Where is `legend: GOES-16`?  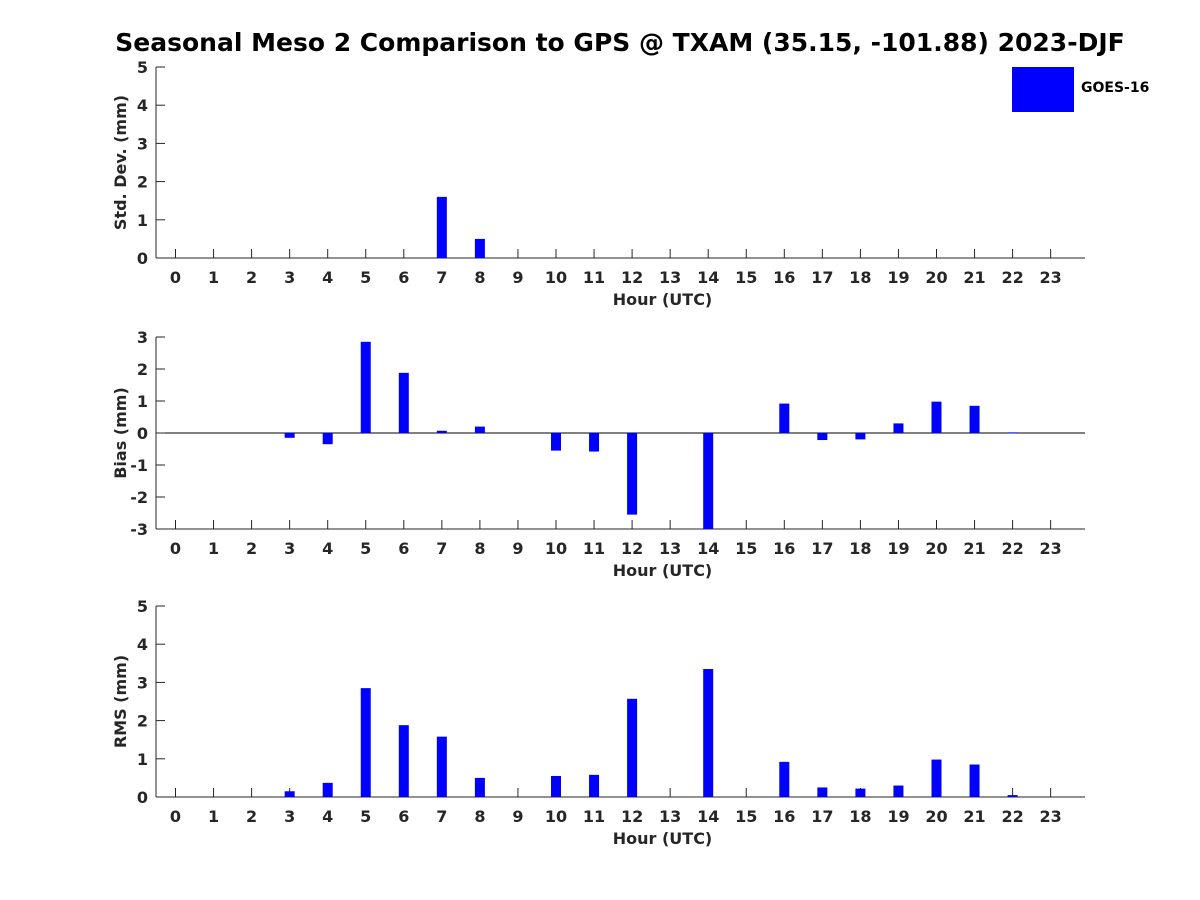
legend: GOES-16 is located at coordinates (1102, 90).